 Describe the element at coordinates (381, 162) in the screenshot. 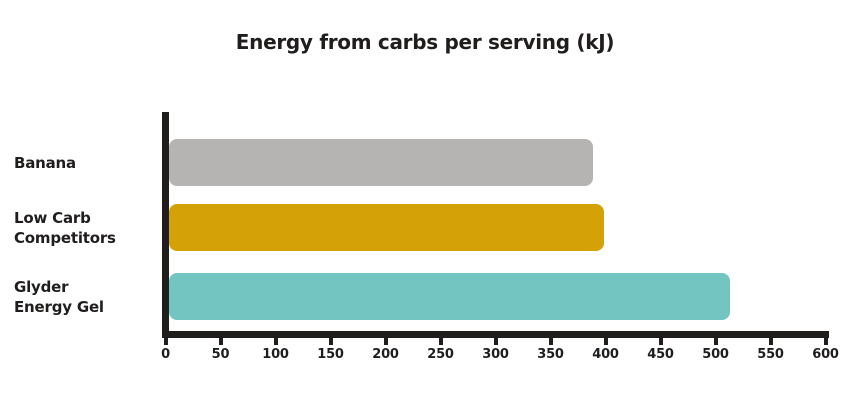

I see `bar-banana` at that location.